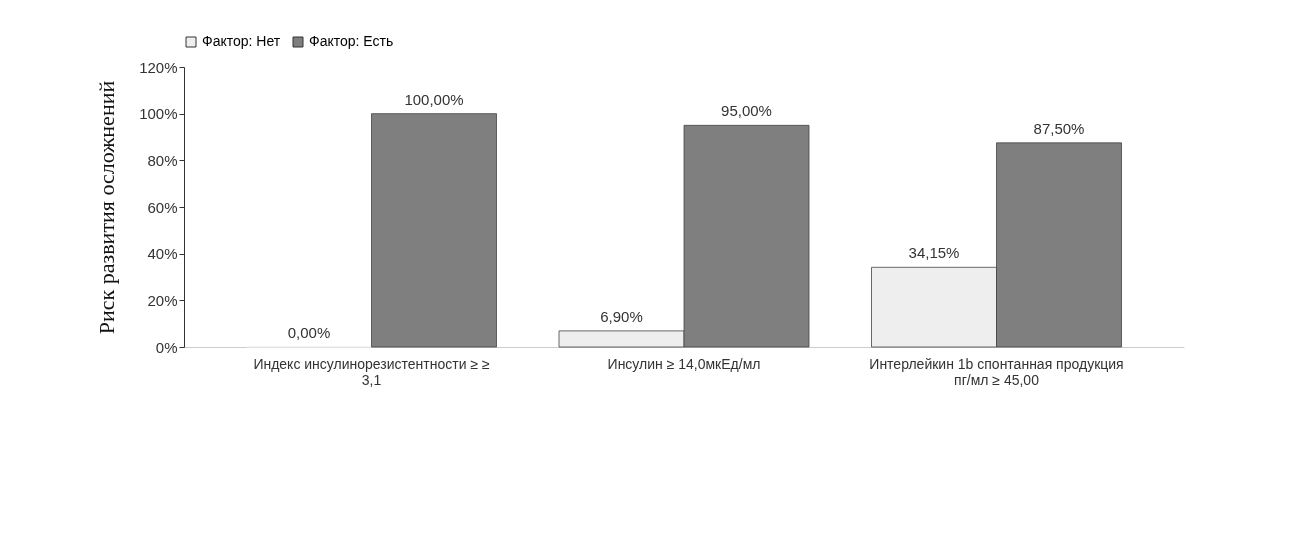  What do you see at coordinates (684, 363) in the screenshot?
I see `x-tick-label: Инсулин ≥ 14,0мкЕд/мл` at bounding box center [684, 363].